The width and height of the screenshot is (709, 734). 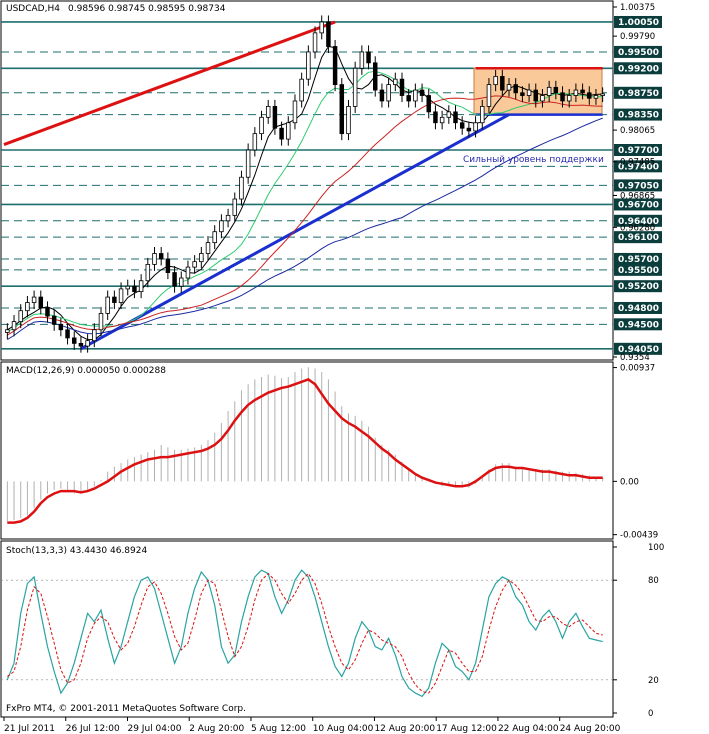 What do you see at coordinates (343, 729) in the screenshot?
I see `time-tick-label: 10 Aug 04:00` at bounding box center [343, 729].